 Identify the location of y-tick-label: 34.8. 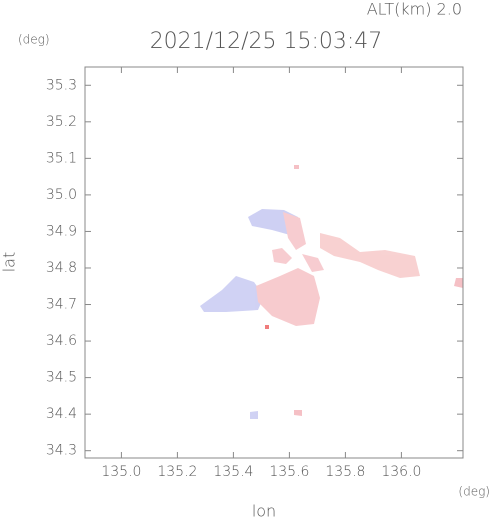
(61, 268).